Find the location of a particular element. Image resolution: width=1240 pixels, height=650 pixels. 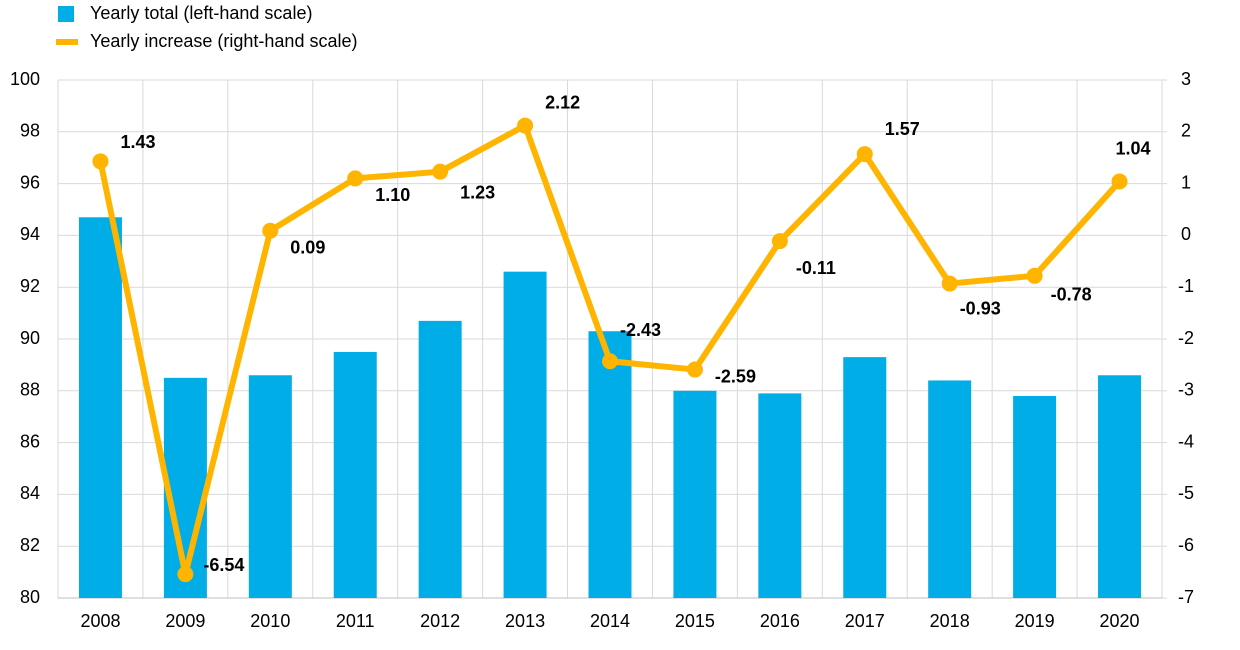

data-label: 1.10 is located at coordinates (392, 195).